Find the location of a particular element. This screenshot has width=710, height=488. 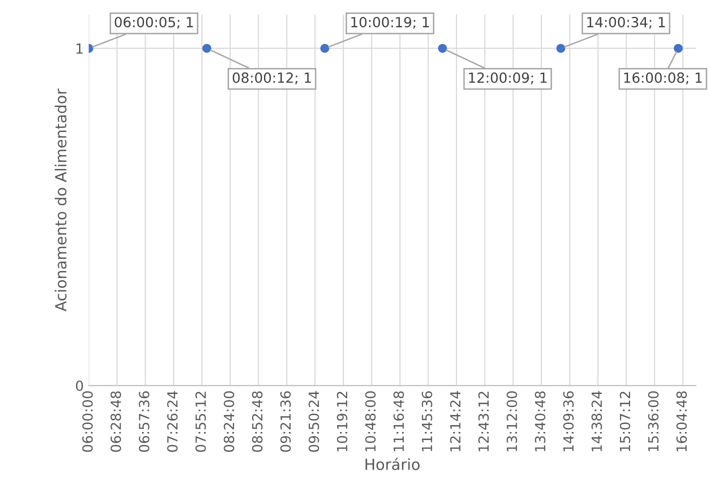

x-tick-label: 11:16:48 is located at coordinates (398, 421).